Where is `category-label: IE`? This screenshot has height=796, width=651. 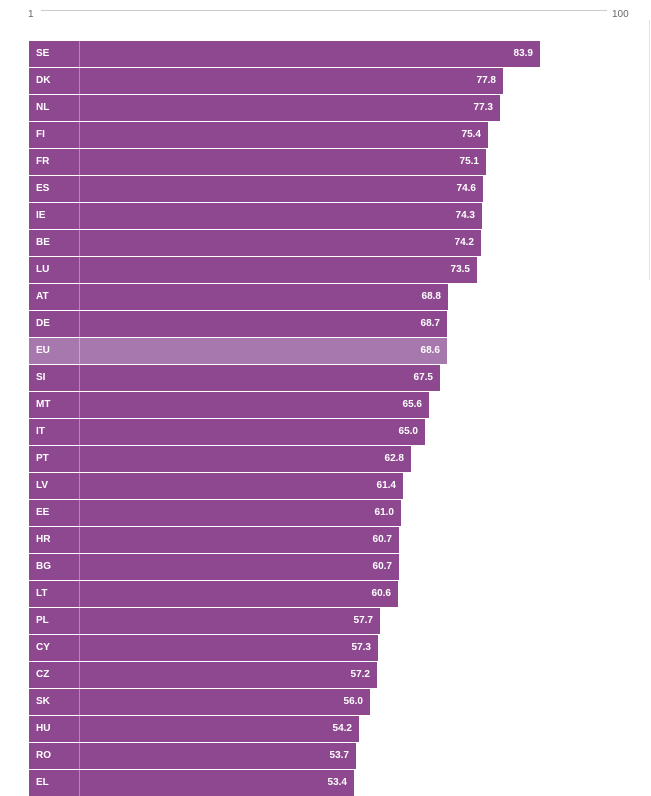 category-label: IE is located at coordinates (41, 215).